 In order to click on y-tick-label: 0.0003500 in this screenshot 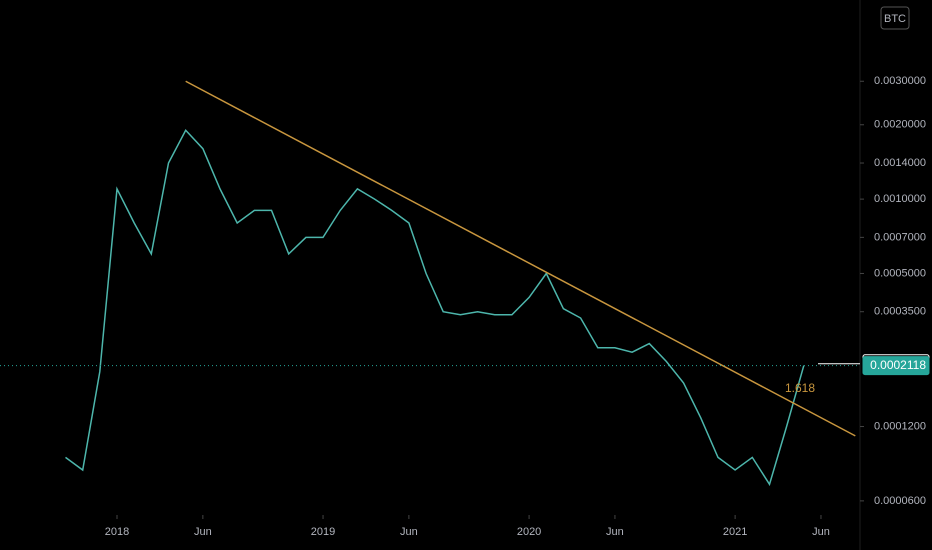, I will do `click(900, 312)`.